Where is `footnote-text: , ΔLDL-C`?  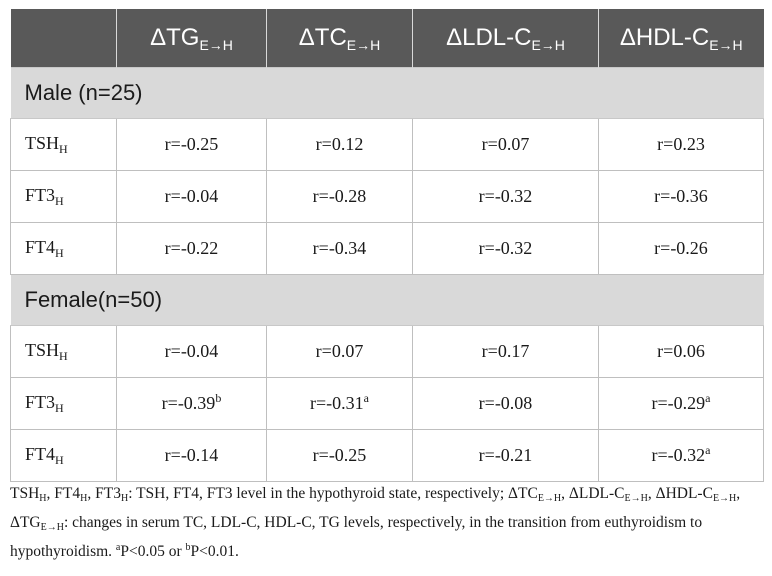 footnote-text: , ΔLDL-C is located at coordinates (593, 493).